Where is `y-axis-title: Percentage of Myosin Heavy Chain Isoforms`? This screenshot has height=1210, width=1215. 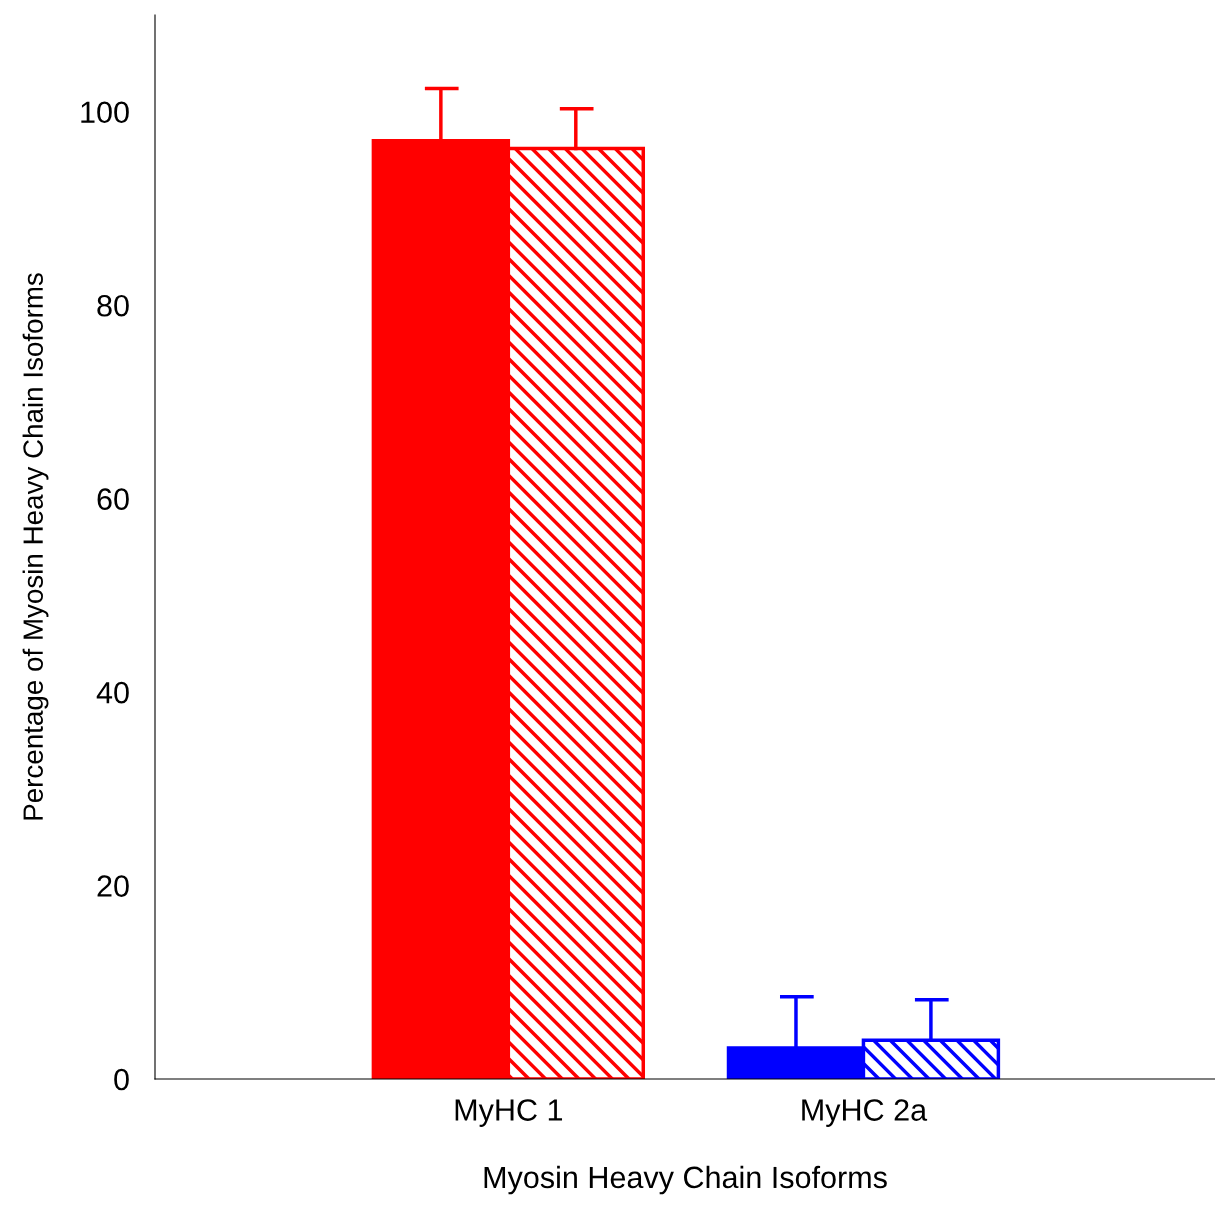
y-axis-title: Percentage of Myosin Heavy Chain Isoforms is located at coordinates (35, 546).